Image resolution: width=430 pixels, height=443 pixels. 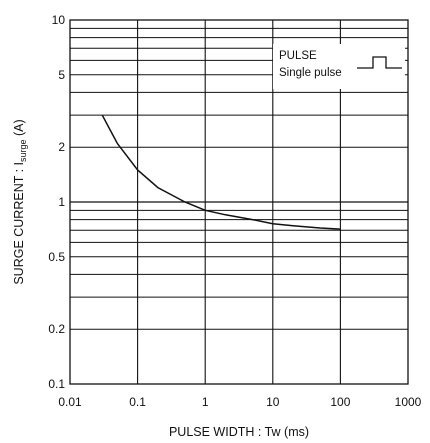 I want to click on y-tick-label: 10, so click(x=59, y=20).